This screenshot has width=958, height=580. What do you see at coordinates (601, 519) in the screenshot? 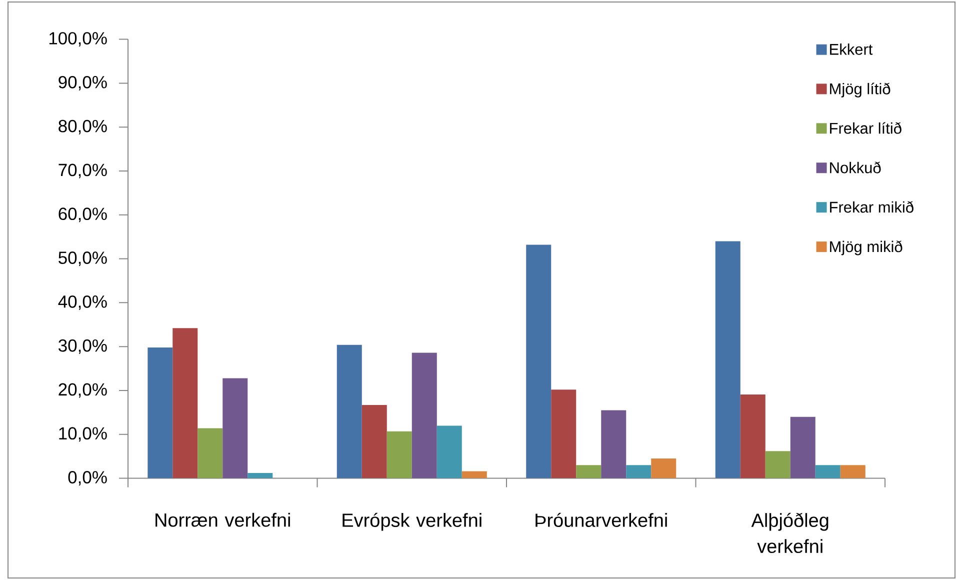
I see `x-tick-label: Þróunarverkefni` at bounding box center [601, 519].